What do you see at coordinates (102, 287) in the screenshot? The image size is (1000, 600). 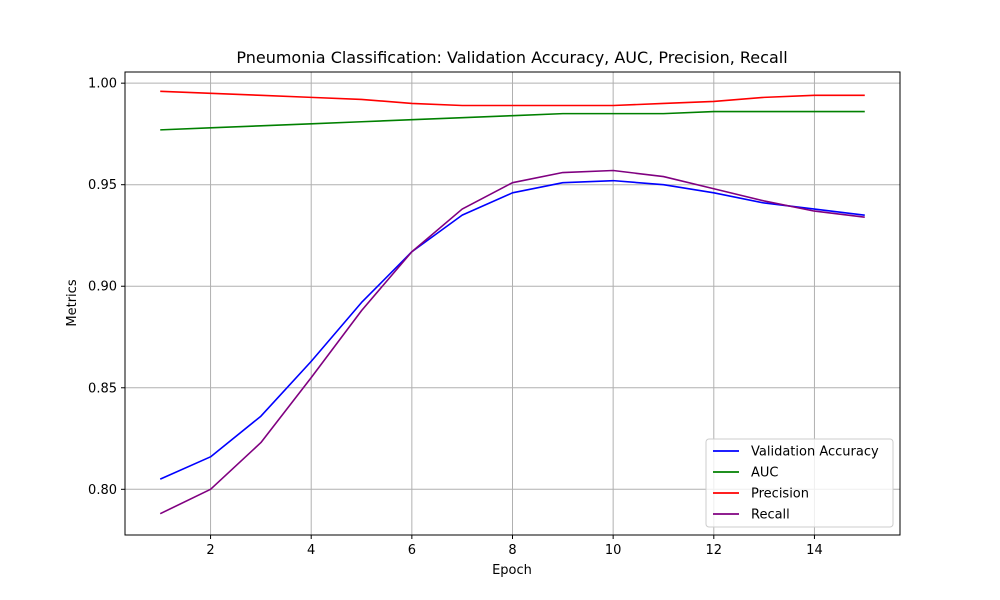 I see `y-tick-label: 0.90` at bounding box center [102, 287].